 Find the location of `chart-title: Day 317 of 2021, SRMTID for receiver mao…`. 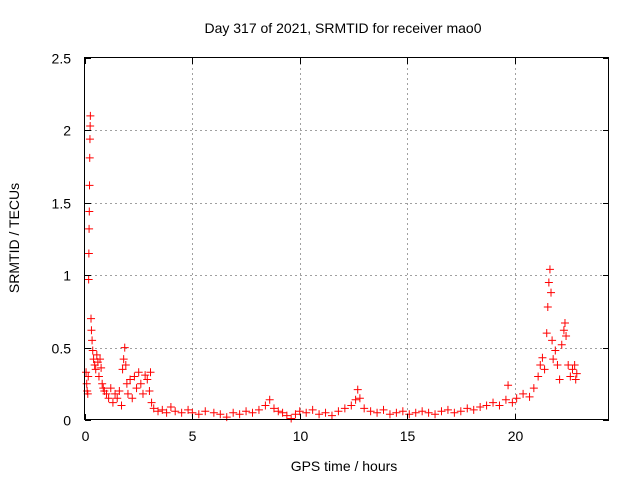

chart-title: Day 317 of 2021, SRMTID for receiver mao… is located at coordinates (342, 28).